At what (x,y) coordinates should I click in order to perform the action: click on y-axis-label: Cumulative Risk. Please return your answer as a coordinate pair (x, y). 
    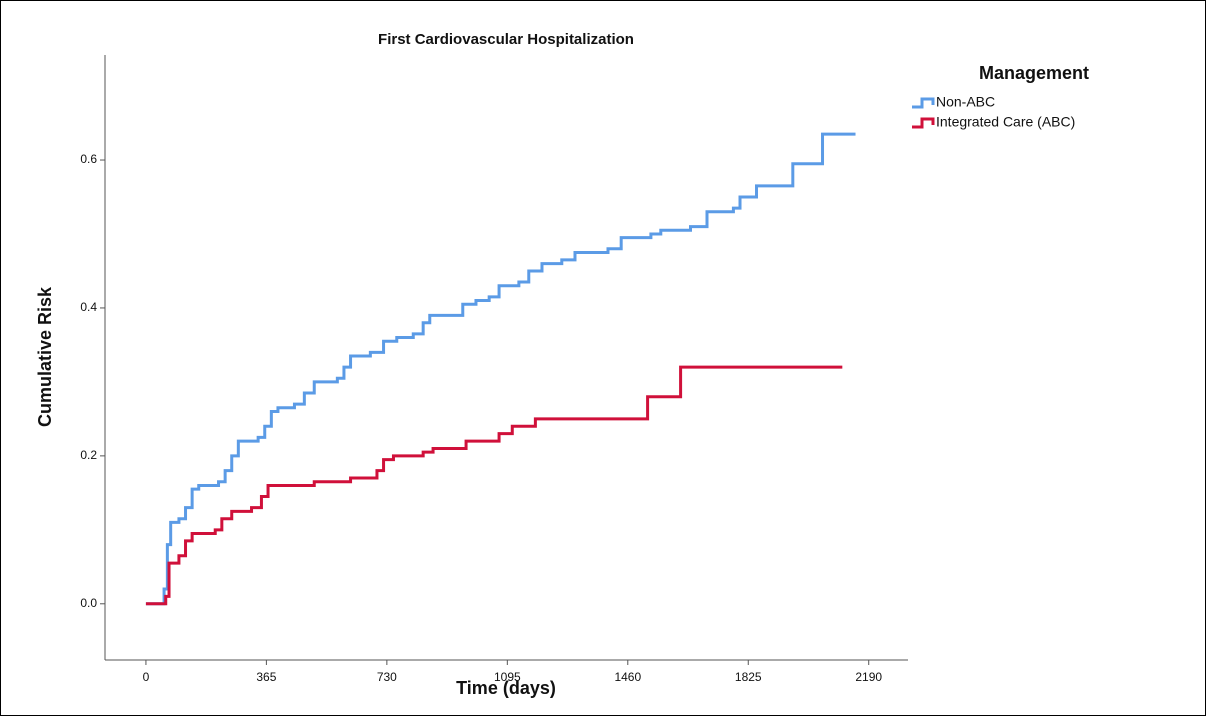
    Looking at the image, I should click on (45, 356).